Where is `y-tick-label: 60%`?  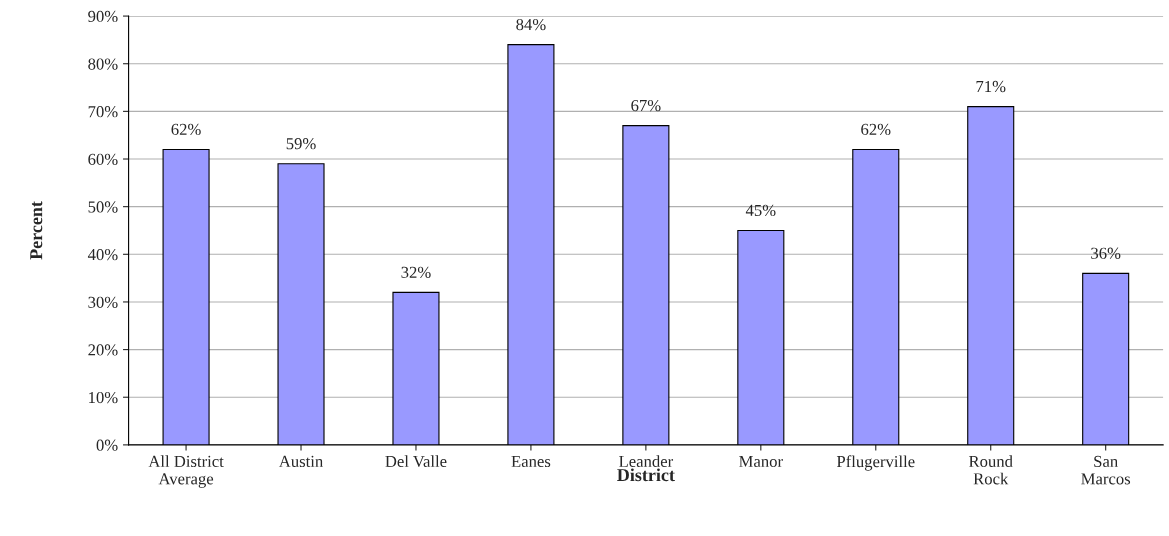 y-tick-label: 60% is located at coordinates (103, 159).